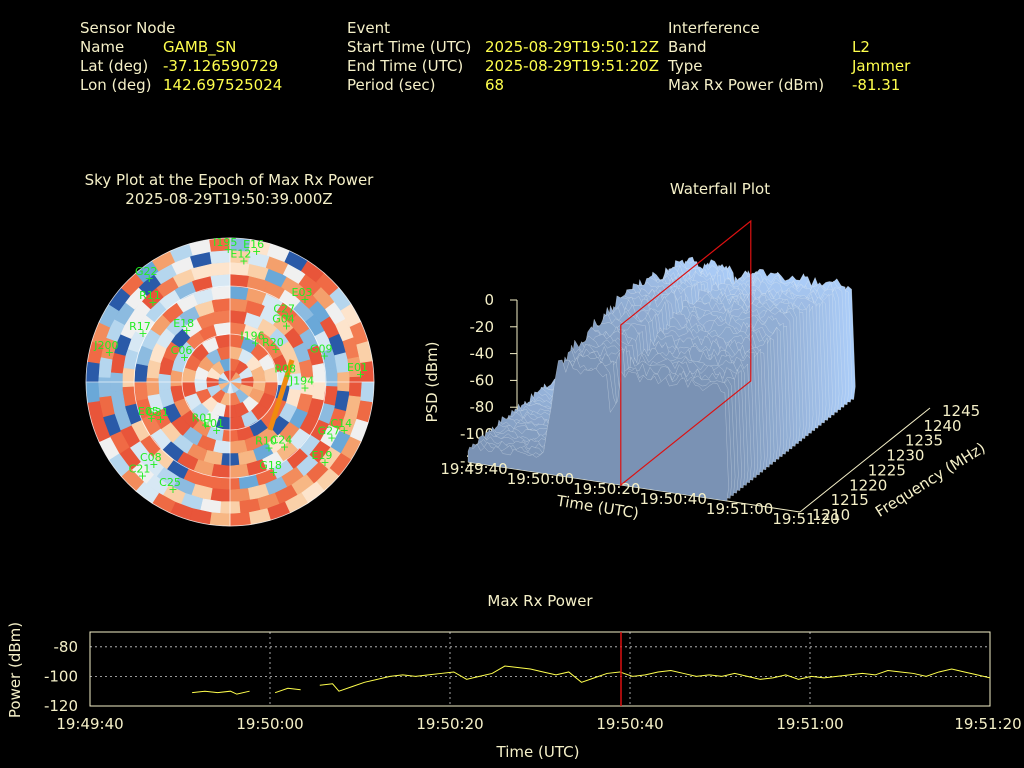 This screenshot has height=768, width=1024. I want to click on waterfall-z-tick-label: 0, so click(489, 300).